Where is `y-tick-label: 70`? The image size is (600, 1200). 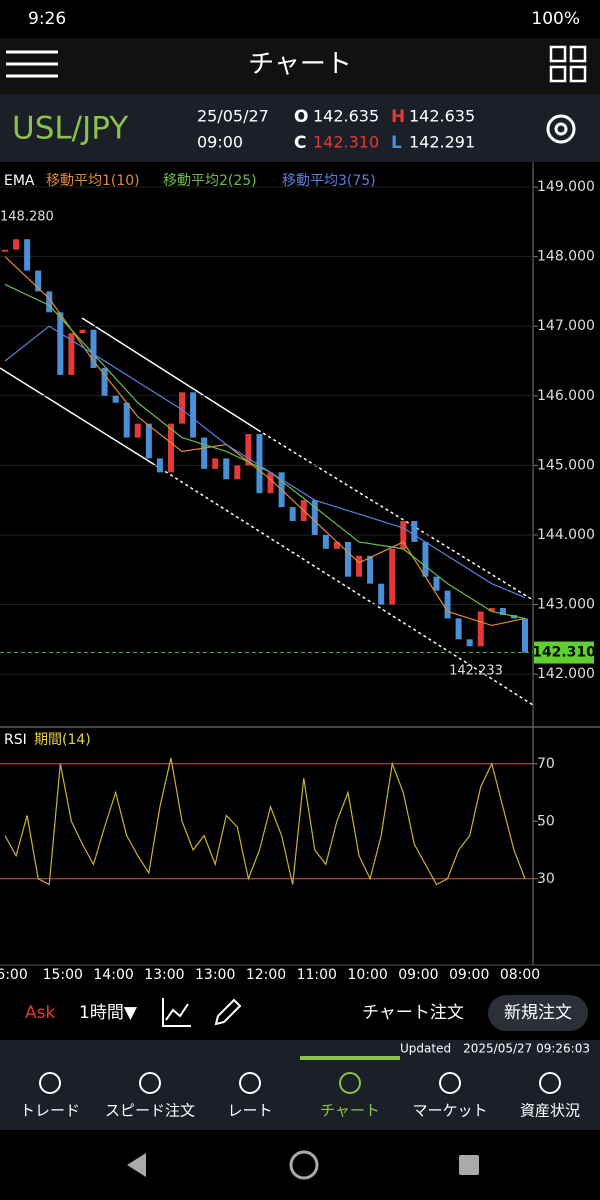
y-tick-label: 70 is located at coordinates (546, 764).